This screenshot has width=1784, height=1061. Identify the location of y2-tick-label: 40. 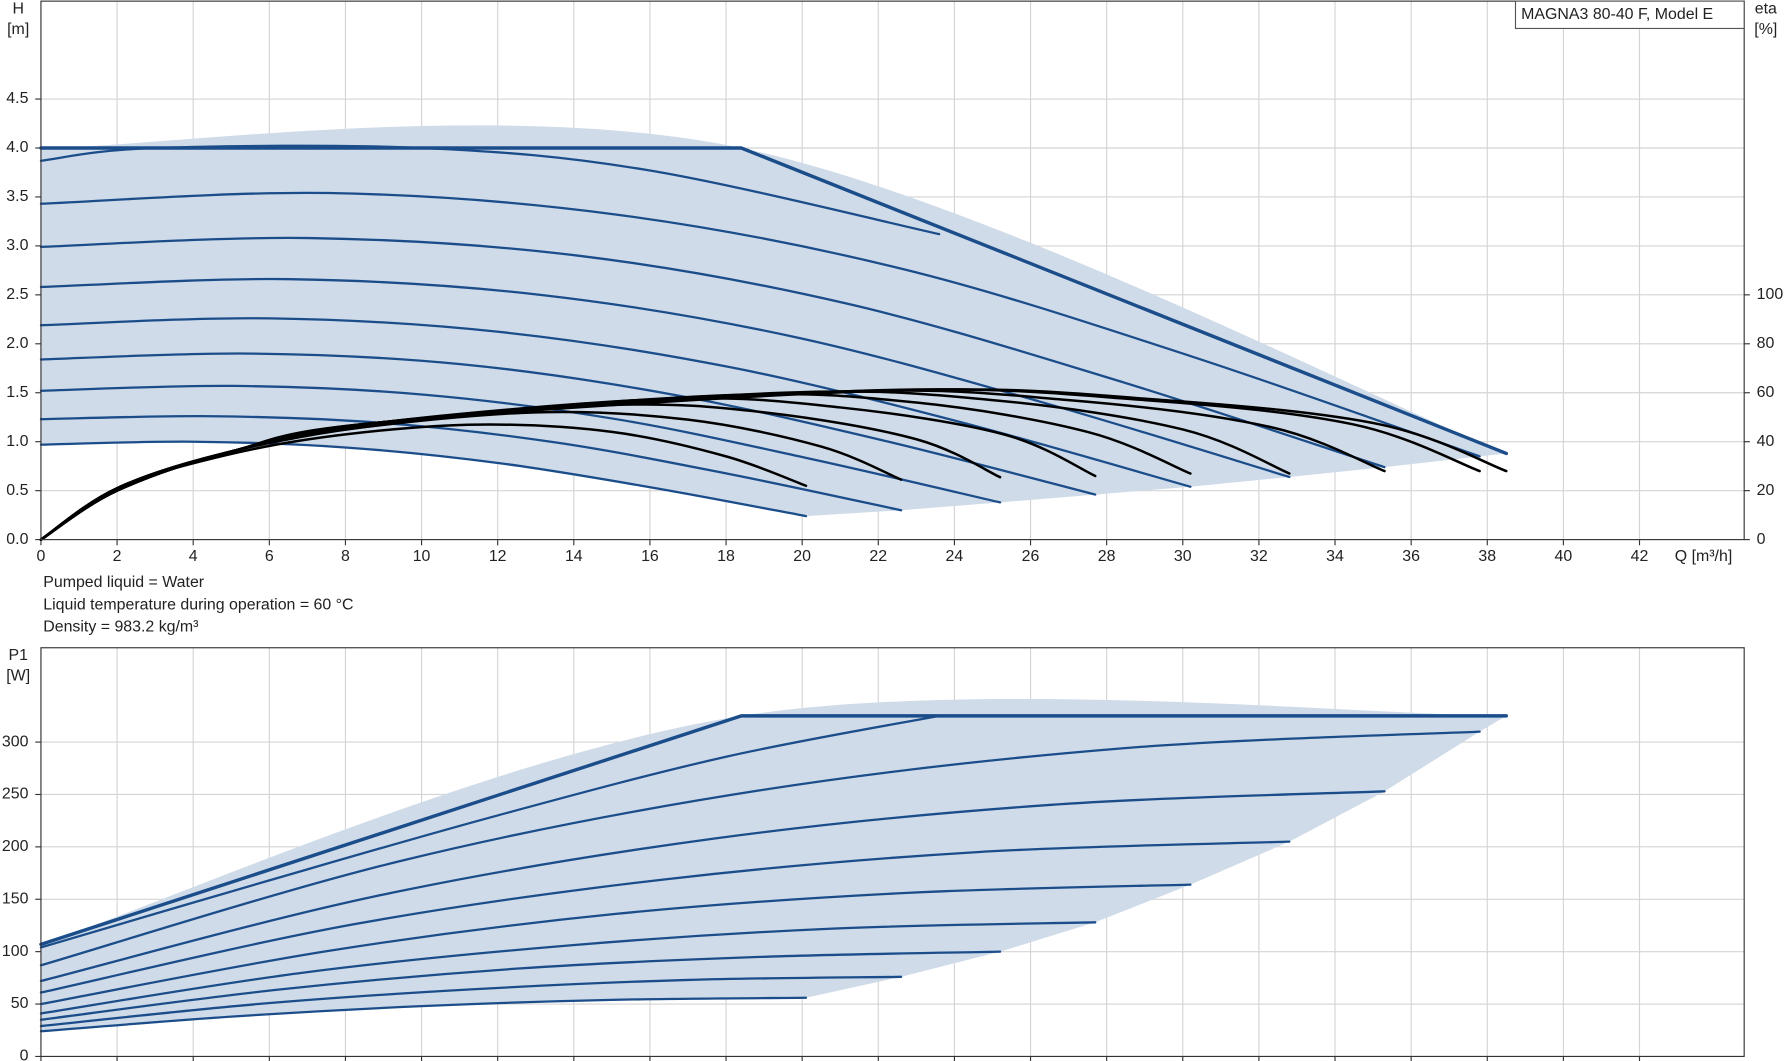
(1766, 441).